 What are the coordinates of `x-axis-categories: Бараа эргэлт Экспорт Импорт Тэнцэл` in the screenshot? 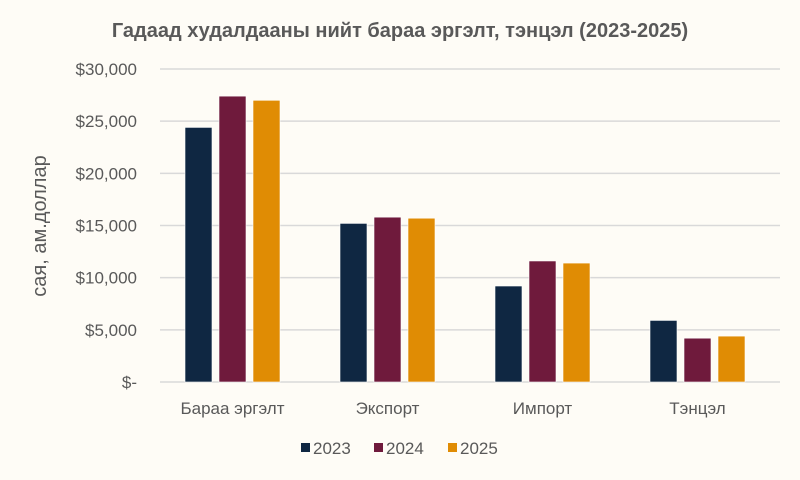 It's located at (452, 408).